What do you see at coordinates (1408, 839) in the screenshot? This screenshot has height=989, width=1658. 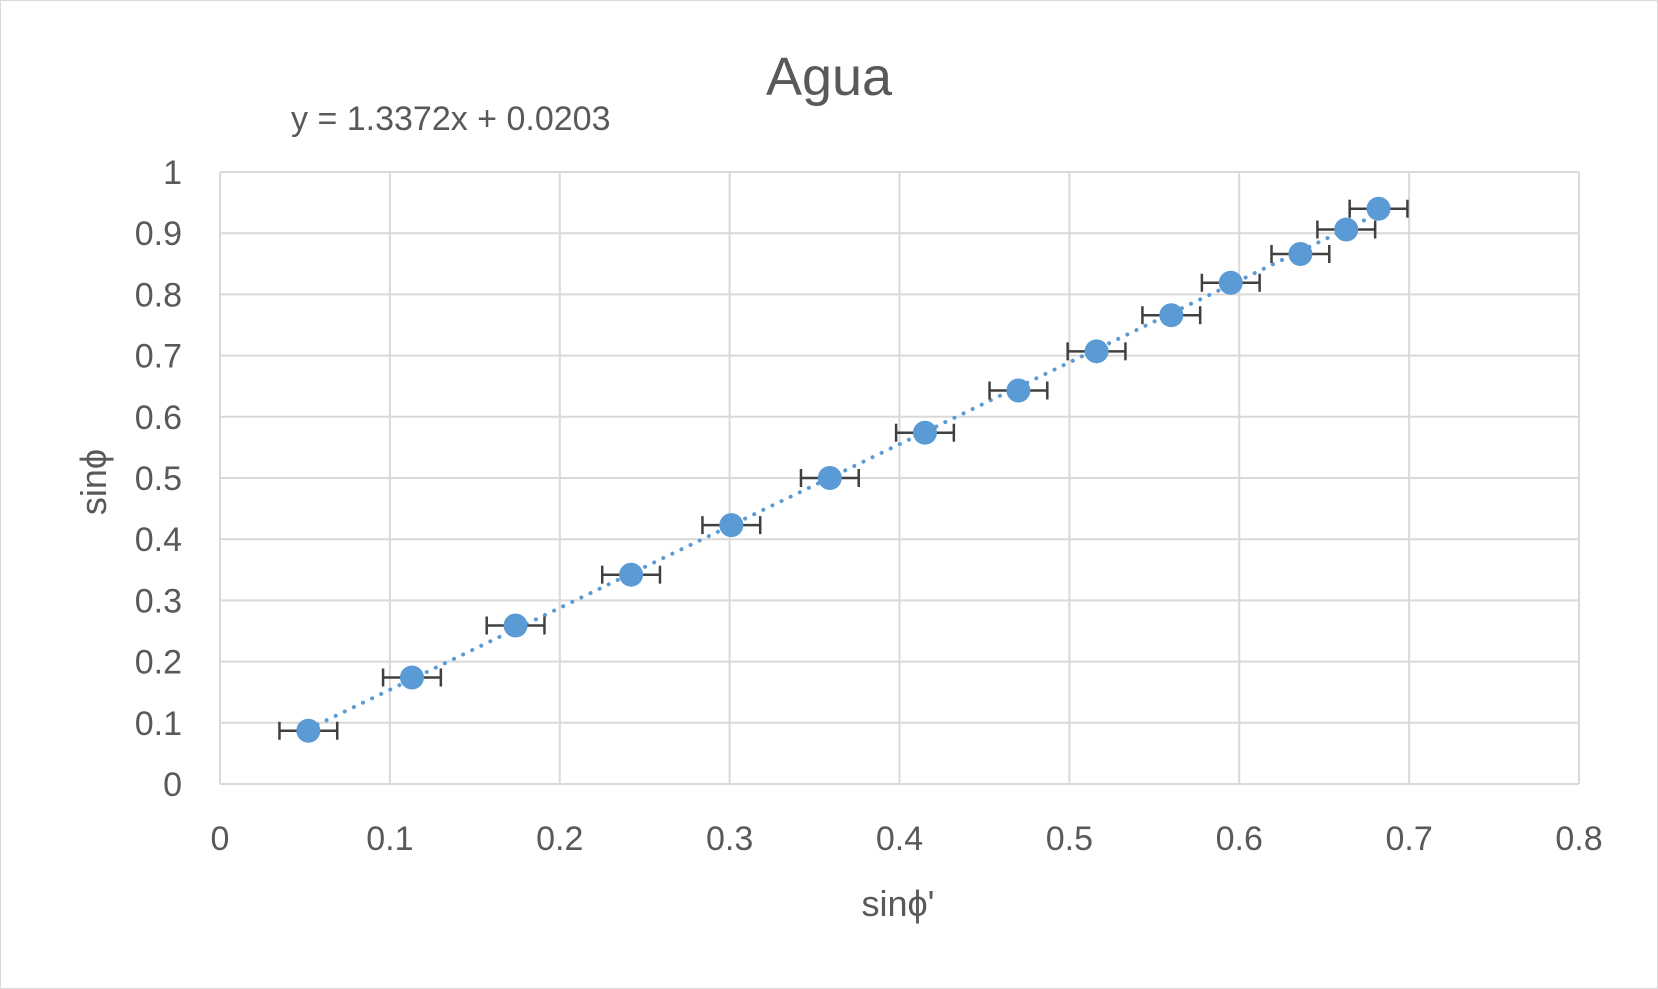 I see `x-tick-label: 0.7` at bounding box center [1408, 839].